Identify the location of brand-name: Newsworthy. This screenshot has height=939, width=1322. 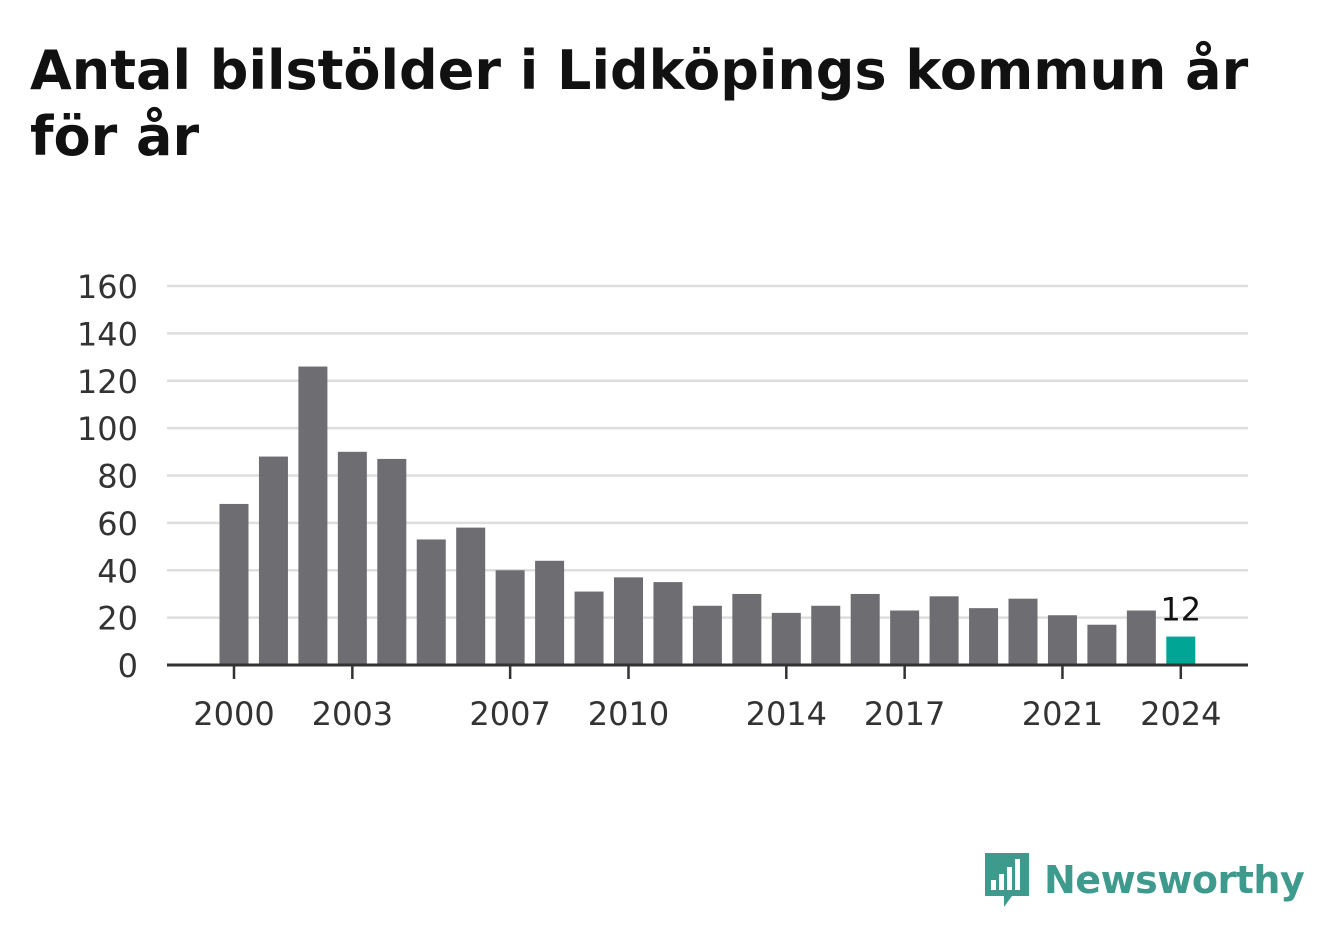
(1174, 880).